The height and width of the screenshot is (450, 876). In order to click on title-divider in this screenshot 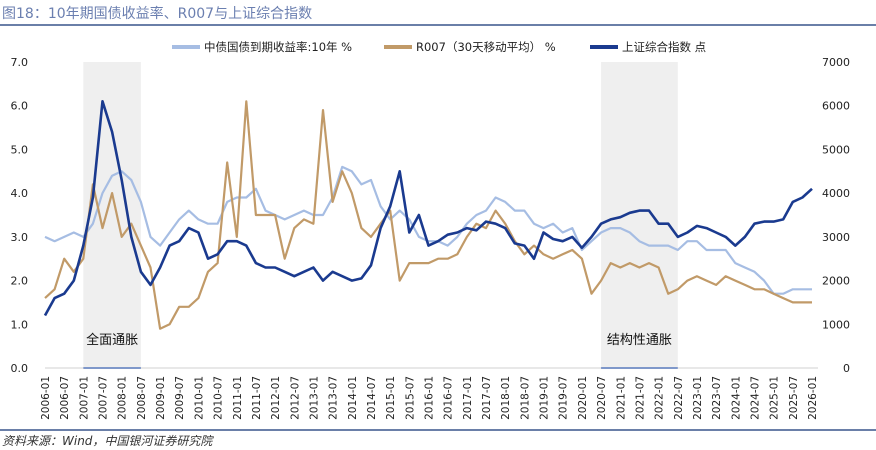, I will do `click(438, 25)`.